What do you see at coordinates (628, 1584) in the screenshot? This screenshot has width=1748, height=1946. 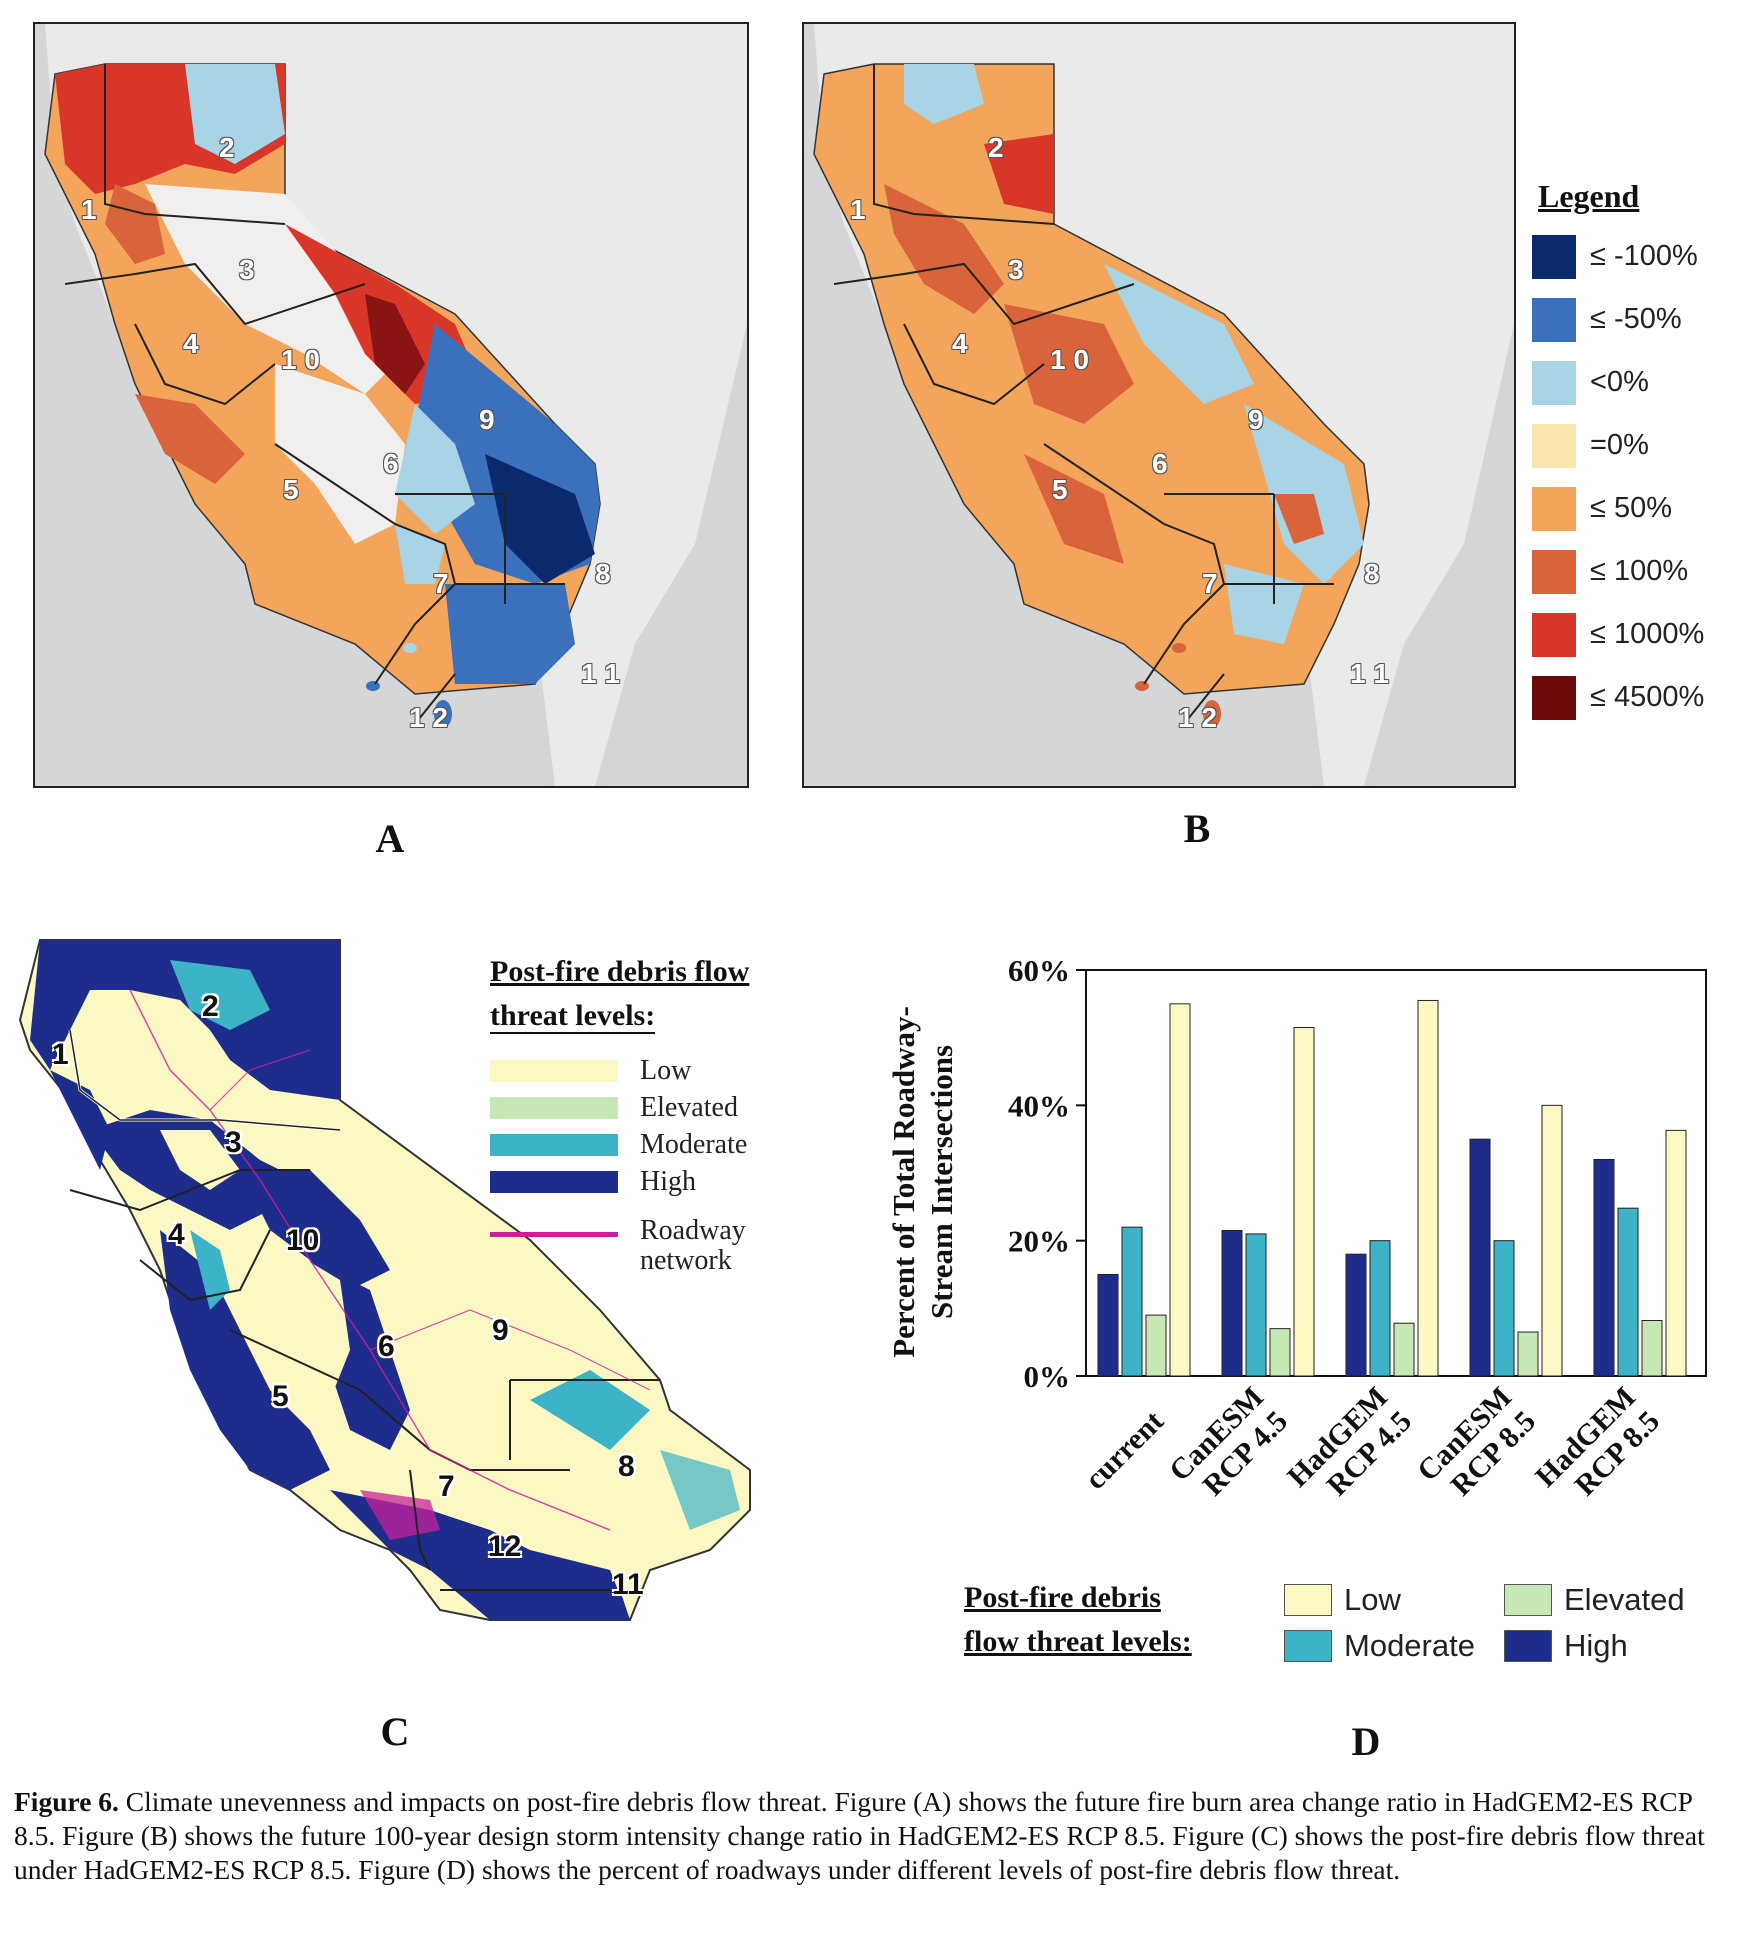 I see `map-c-region-11: 11` at bounding box center [628, 1584].